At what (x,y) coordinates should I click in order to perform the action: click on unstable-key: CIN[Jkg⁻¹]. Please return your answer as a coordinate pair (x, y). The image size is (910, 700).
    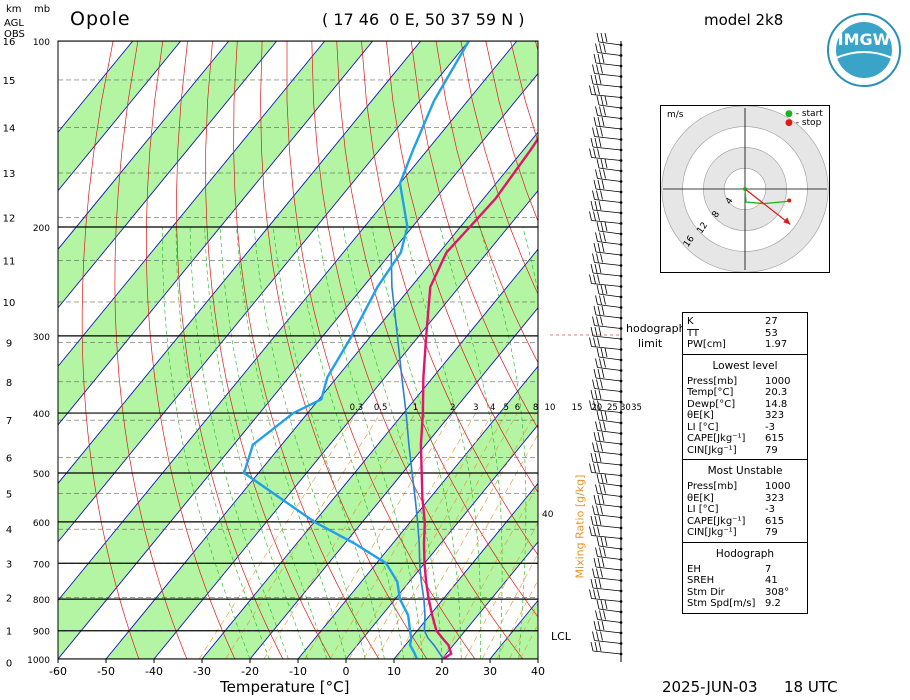
    Looking at the image, I should click on (712, 532).